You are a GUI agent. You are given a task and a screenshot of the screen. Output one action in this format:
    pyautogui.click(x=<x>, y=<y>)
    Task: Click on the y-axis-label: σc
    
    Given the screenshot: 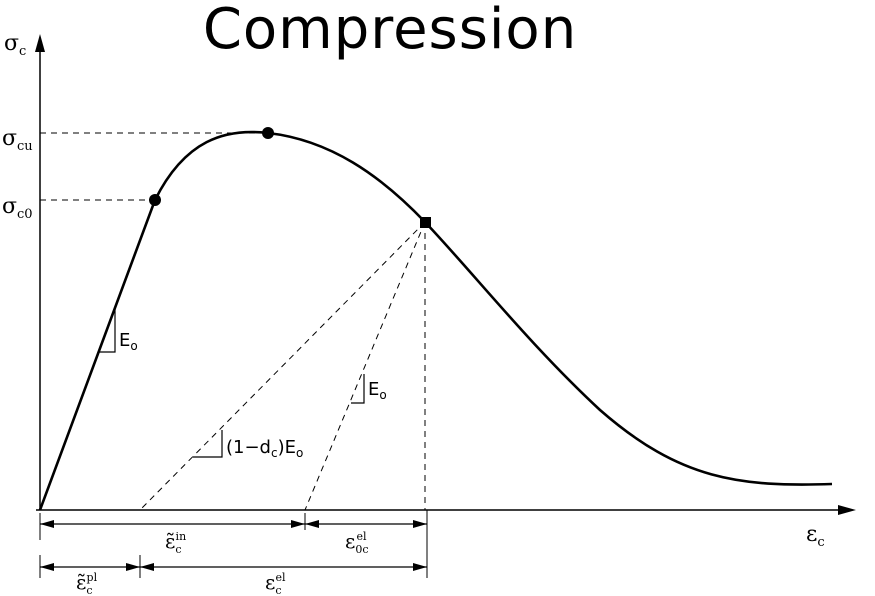 What is the action you would take?
    pyautogui.click(x=15, y=45)
    